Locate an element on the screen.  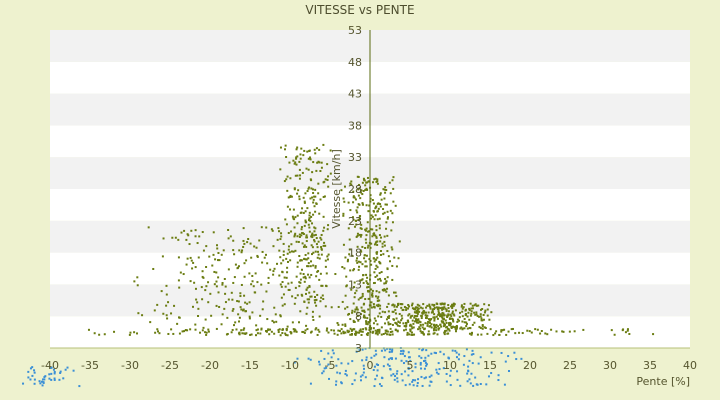
x-tick-label: 15 is located at coordinates (490, 365).